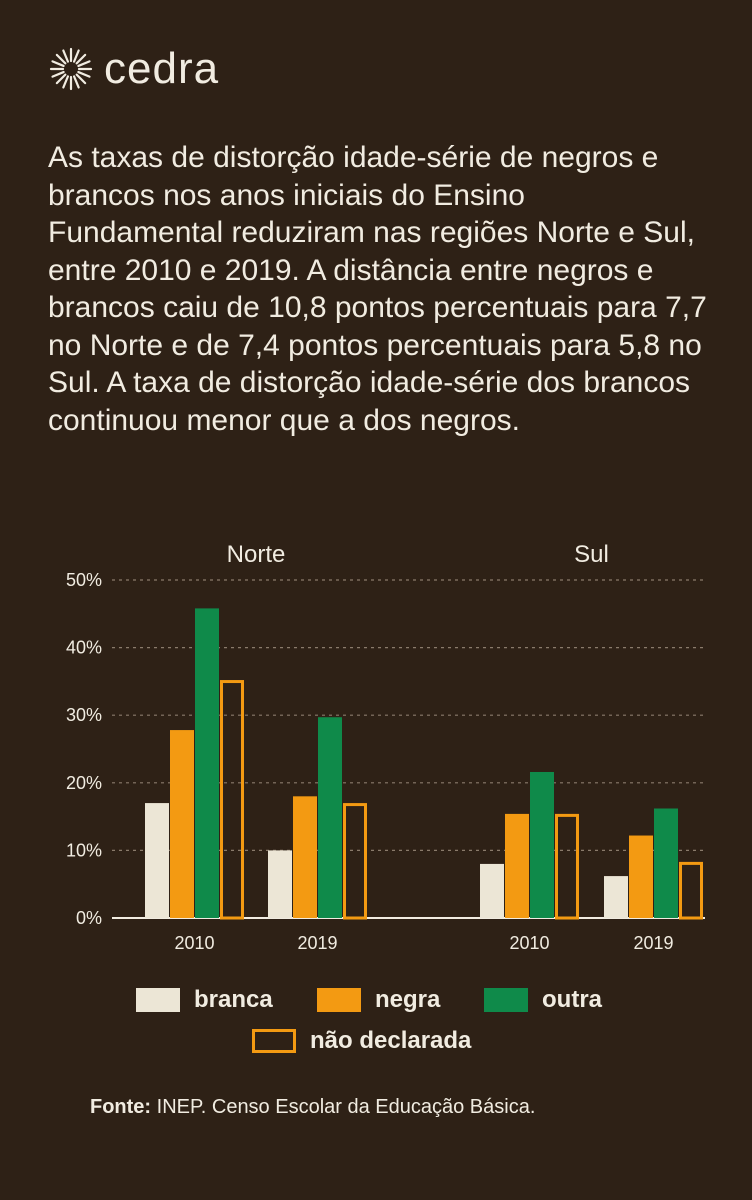  I want to click on legend-label-outra: outra, so click(572, 999).